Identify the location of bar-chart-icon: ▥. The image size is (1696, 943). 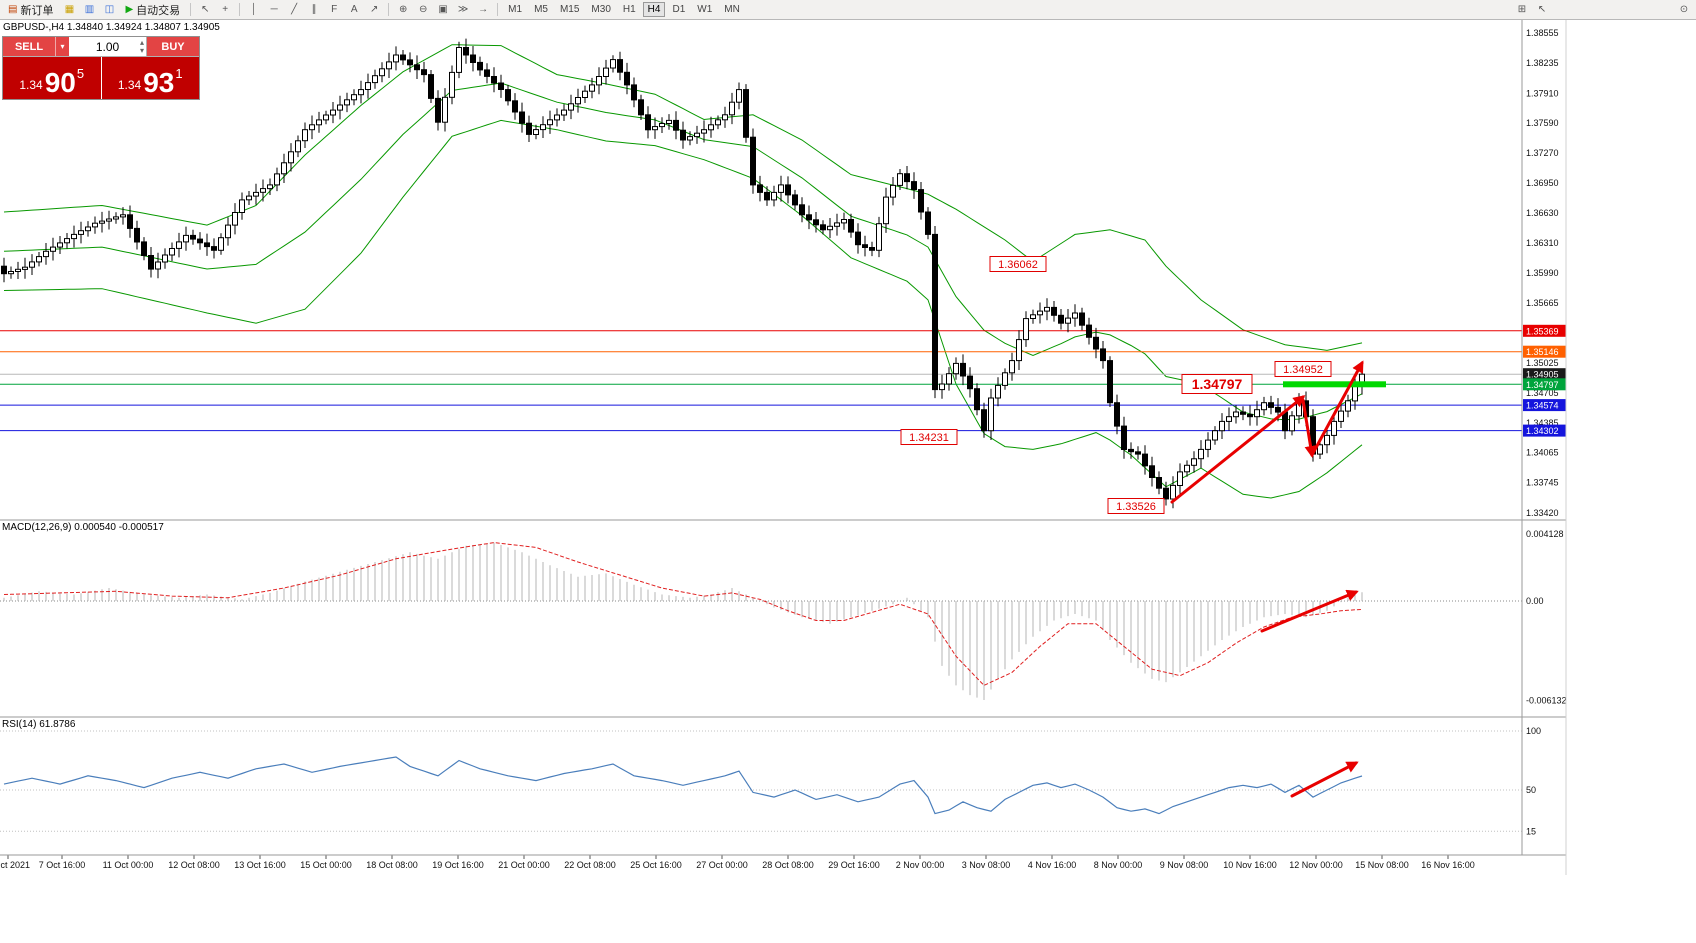
(89, 10).